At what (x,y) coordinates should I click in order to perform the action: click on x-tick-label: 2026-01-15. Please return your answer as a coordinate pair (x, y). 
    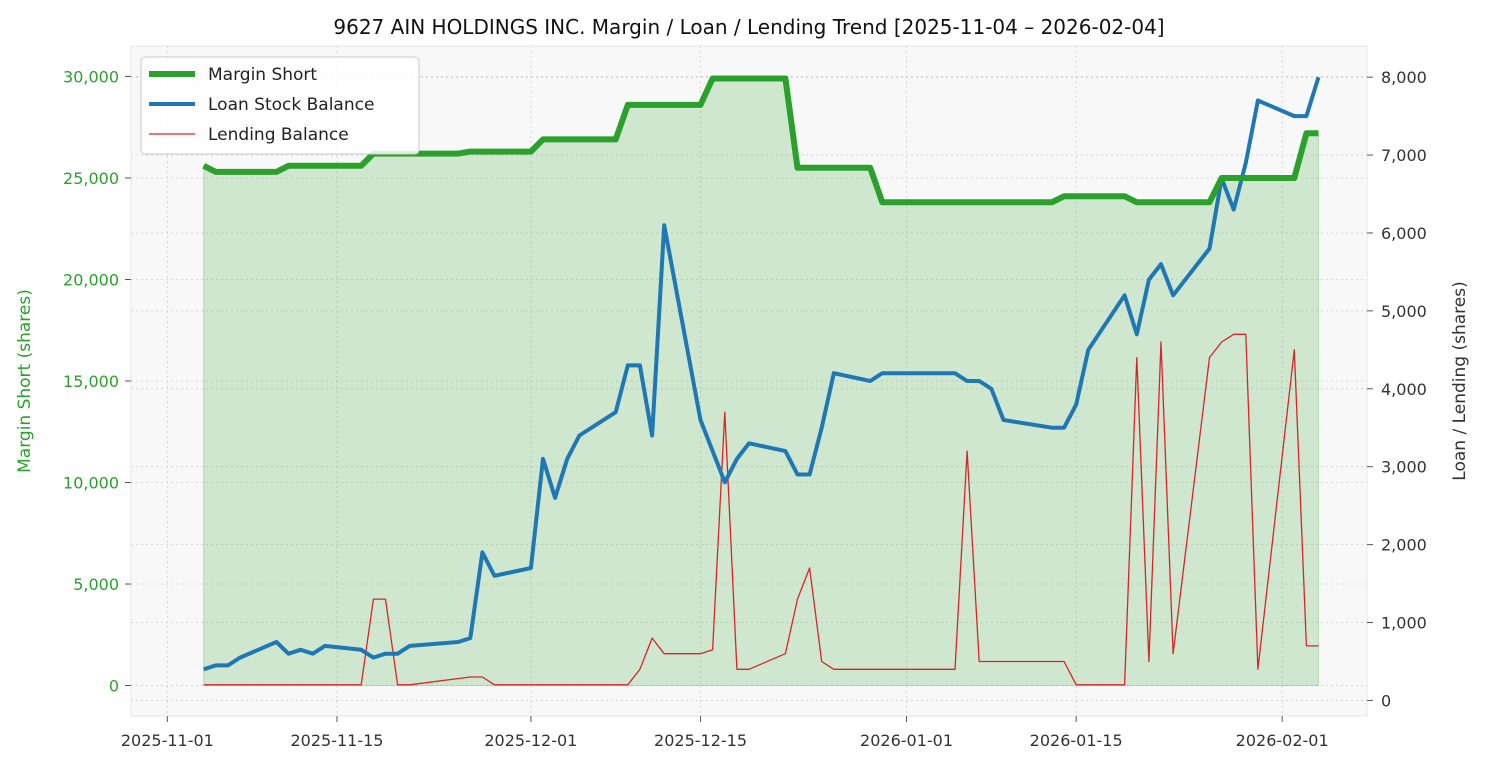
    Looking at the image, I should click on (1076, 740).